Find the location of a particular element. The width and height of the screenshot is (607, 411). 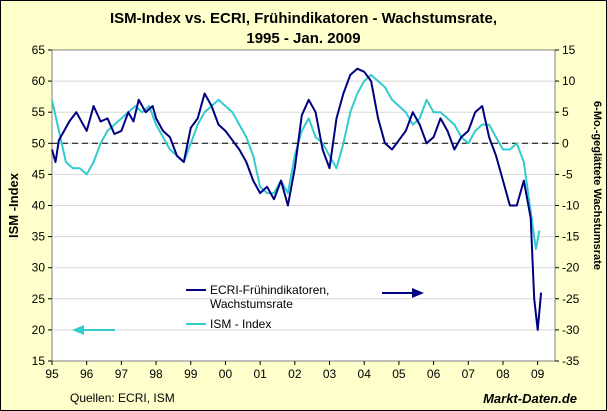

x-tick-label: 96 is located at coordinates (87, 374).